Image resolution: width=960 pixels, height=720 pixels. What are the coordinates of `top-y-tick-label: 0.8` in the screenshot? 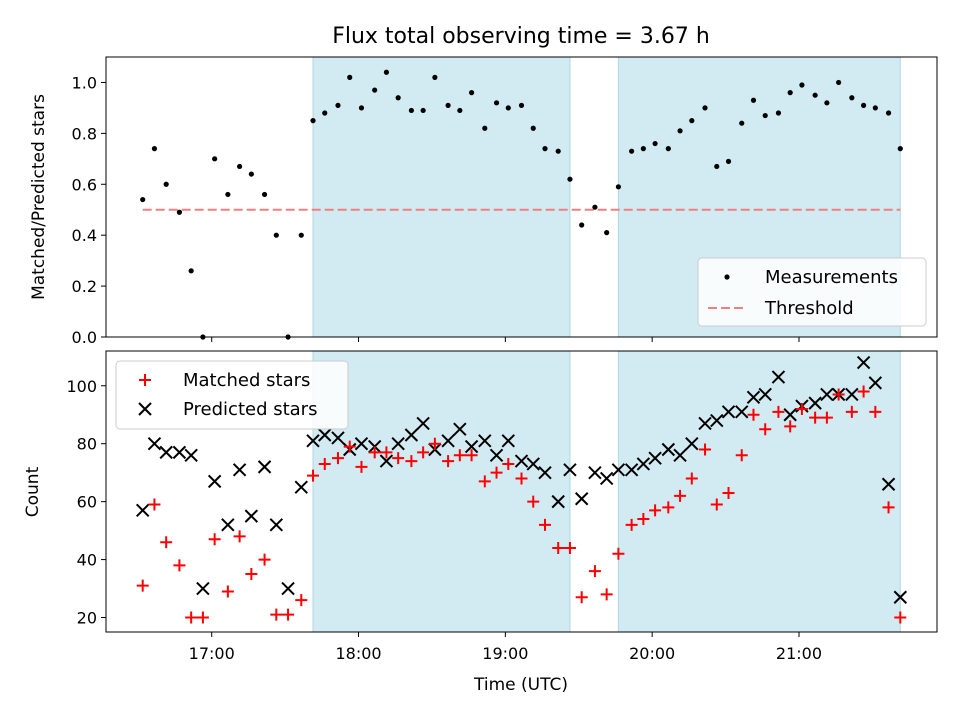 It's located at (84, 133).